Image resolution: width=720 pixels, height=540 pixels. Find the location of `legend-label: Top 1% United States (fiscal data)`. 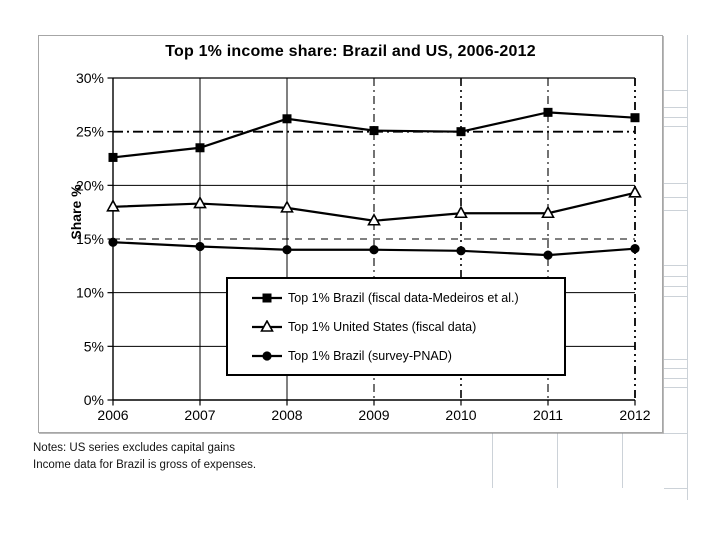

legend-label: Top 1% United States (fiscal data) is located at coordinates (382, 326).